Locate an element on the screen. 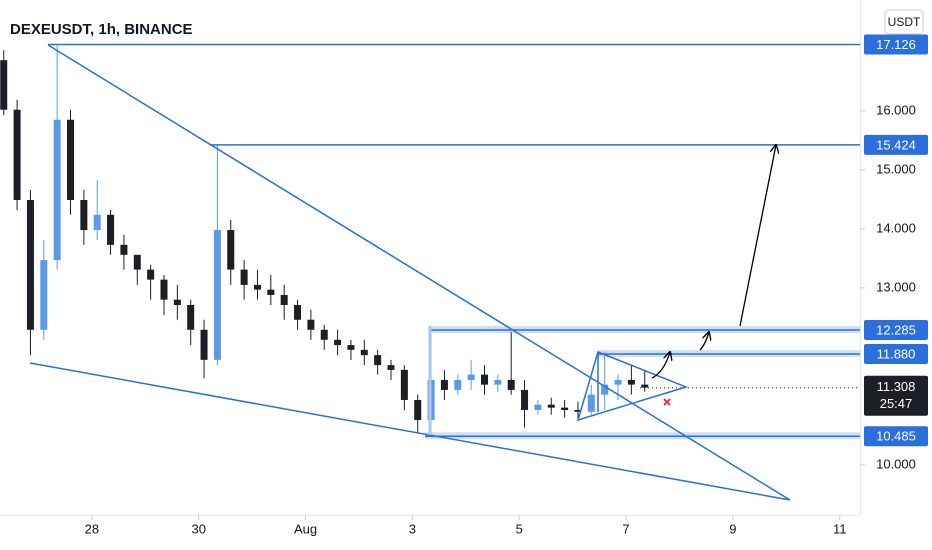 This screenshot has width=932, height=550. y-tick-label: 15.000 is located at coordinates (896, 168).